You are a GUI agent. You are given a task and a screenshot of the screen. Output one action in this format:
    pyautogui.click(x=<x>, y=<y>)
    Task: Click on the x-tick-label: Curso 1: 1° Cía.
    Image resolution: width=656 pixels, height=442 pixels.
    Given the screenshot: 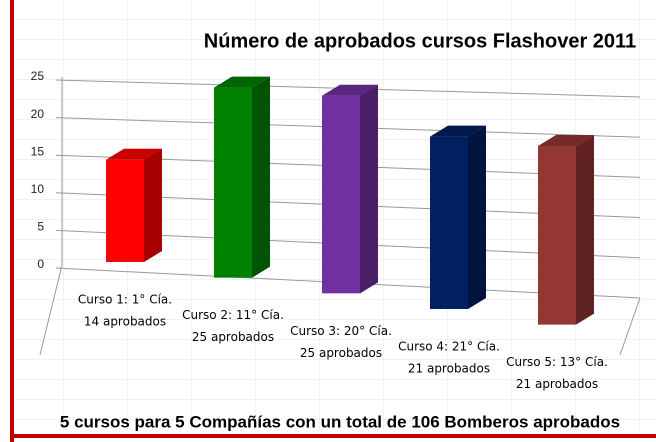 What is the action you would take?
    pyautogui.click(x=125, y=300)
    